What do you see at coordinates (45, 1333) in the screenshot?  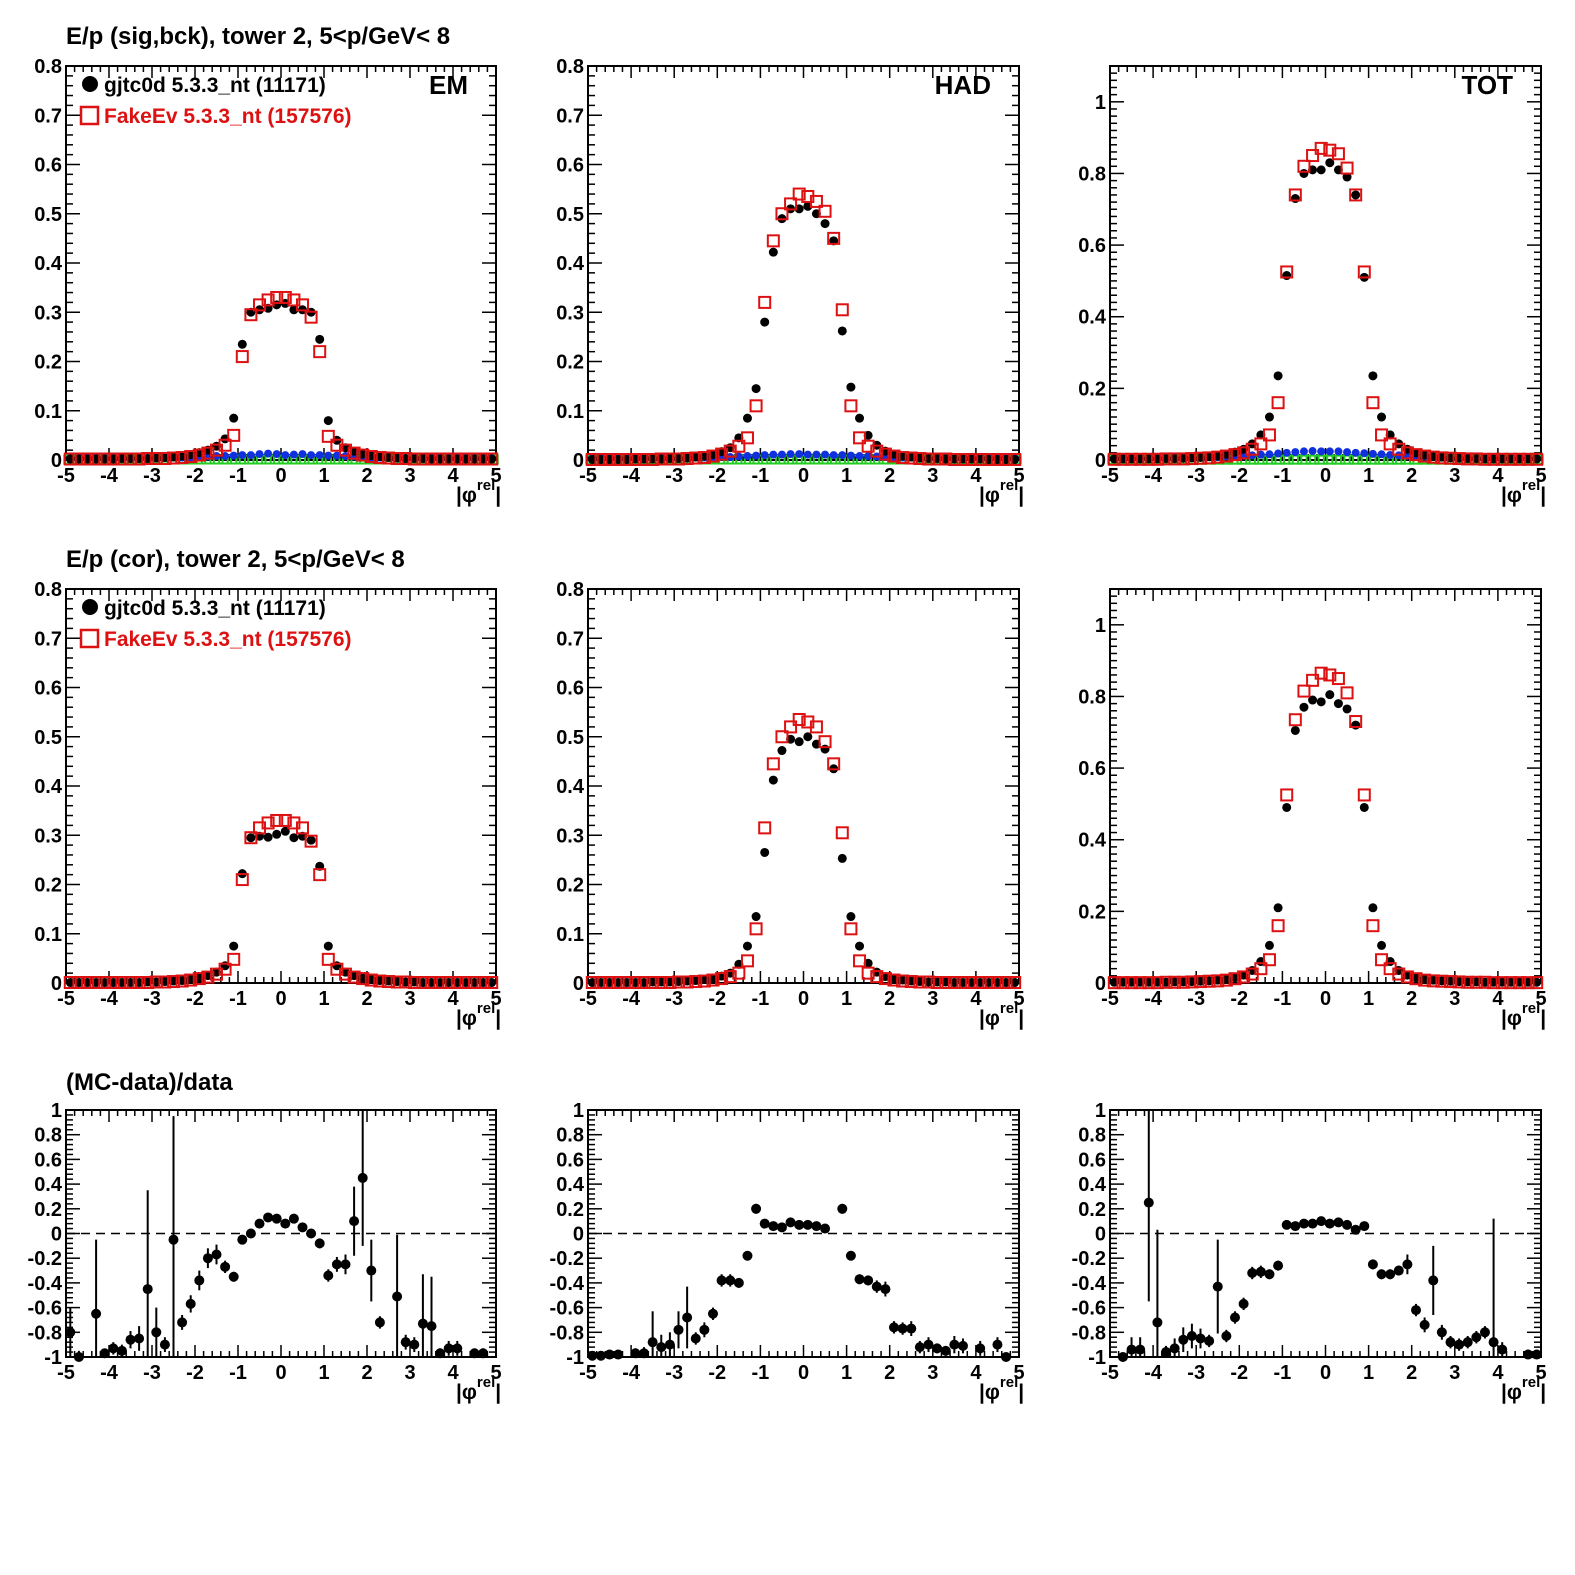 I see `y-tick-label: -0.8` at bounding box center [45, 1333].